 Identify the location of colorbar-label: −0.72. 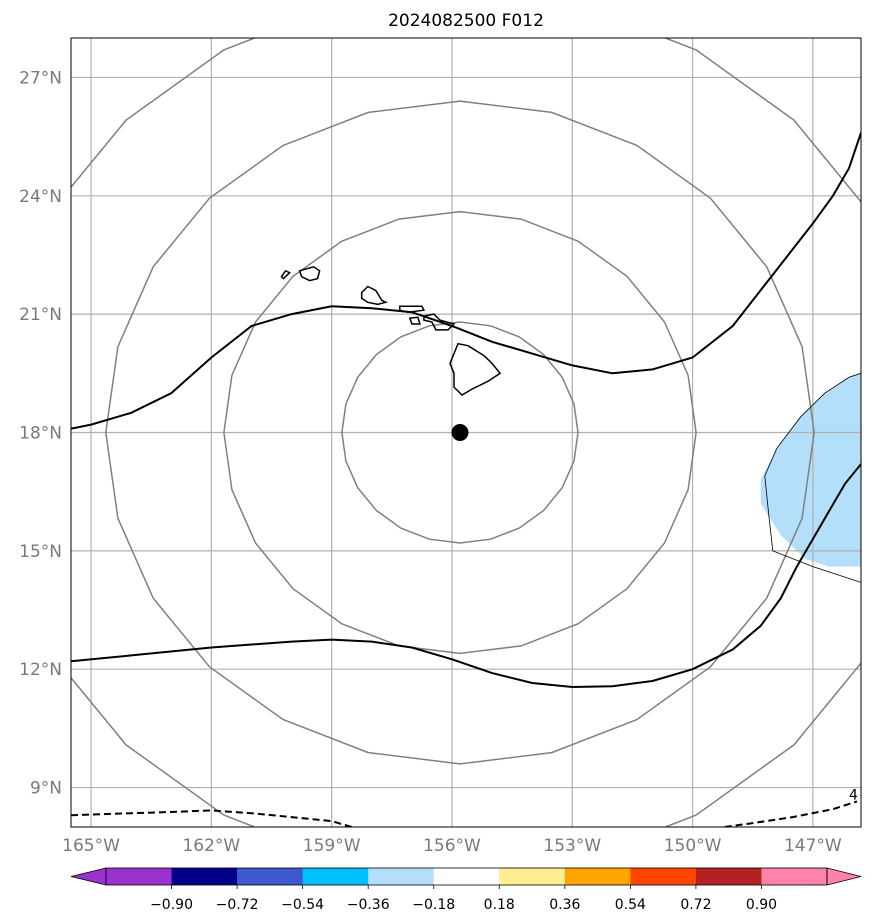
(237, 905).